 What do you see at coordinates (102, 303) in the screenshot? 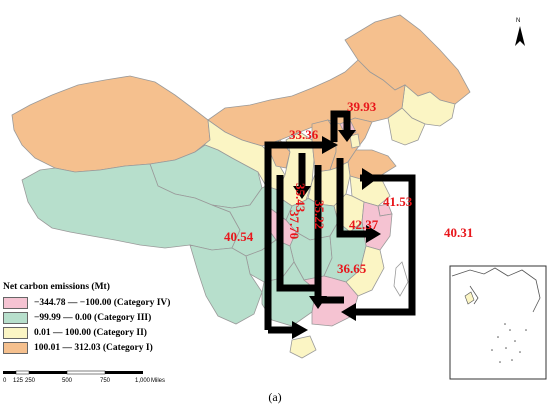
I see `legend-label-category-iv: −344.78 — −100.00 (Category IV)` at bounding box center [102, 303].